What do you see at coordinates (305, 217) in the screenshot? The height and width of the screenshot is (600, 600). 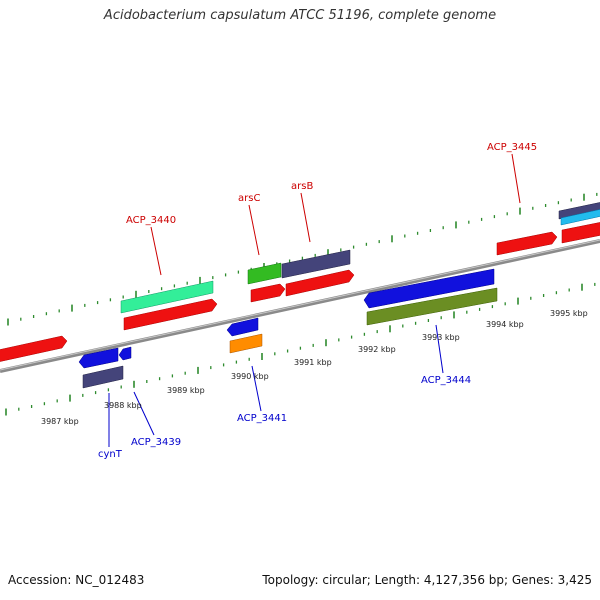 I see `leader-arsb` at bounding box center [305, 217].